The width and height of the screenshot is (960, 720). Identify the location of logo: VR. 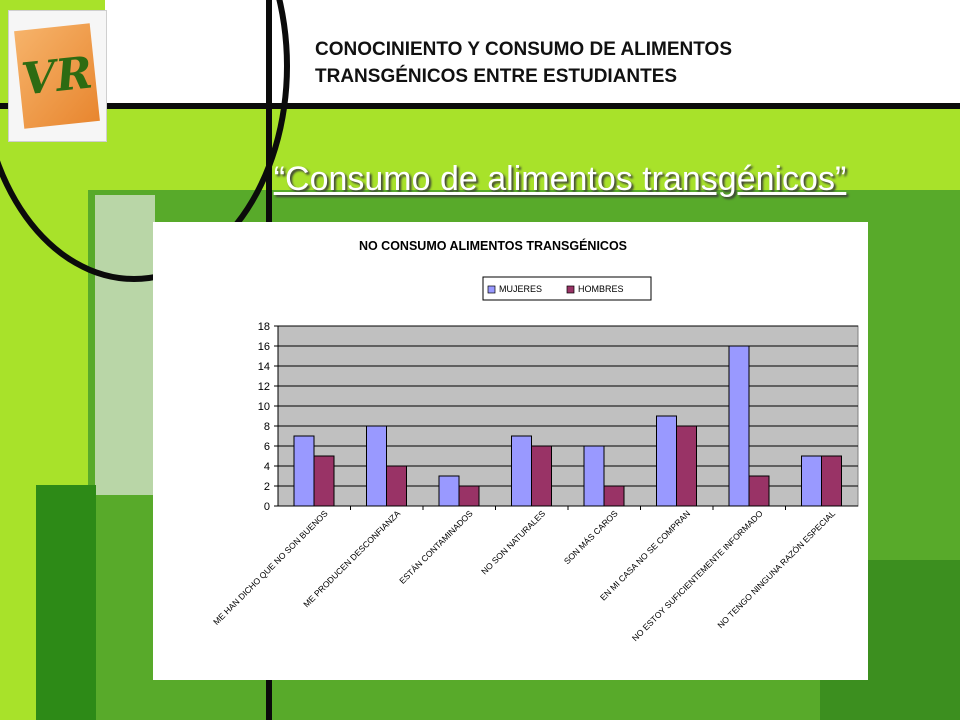
(57, 76).